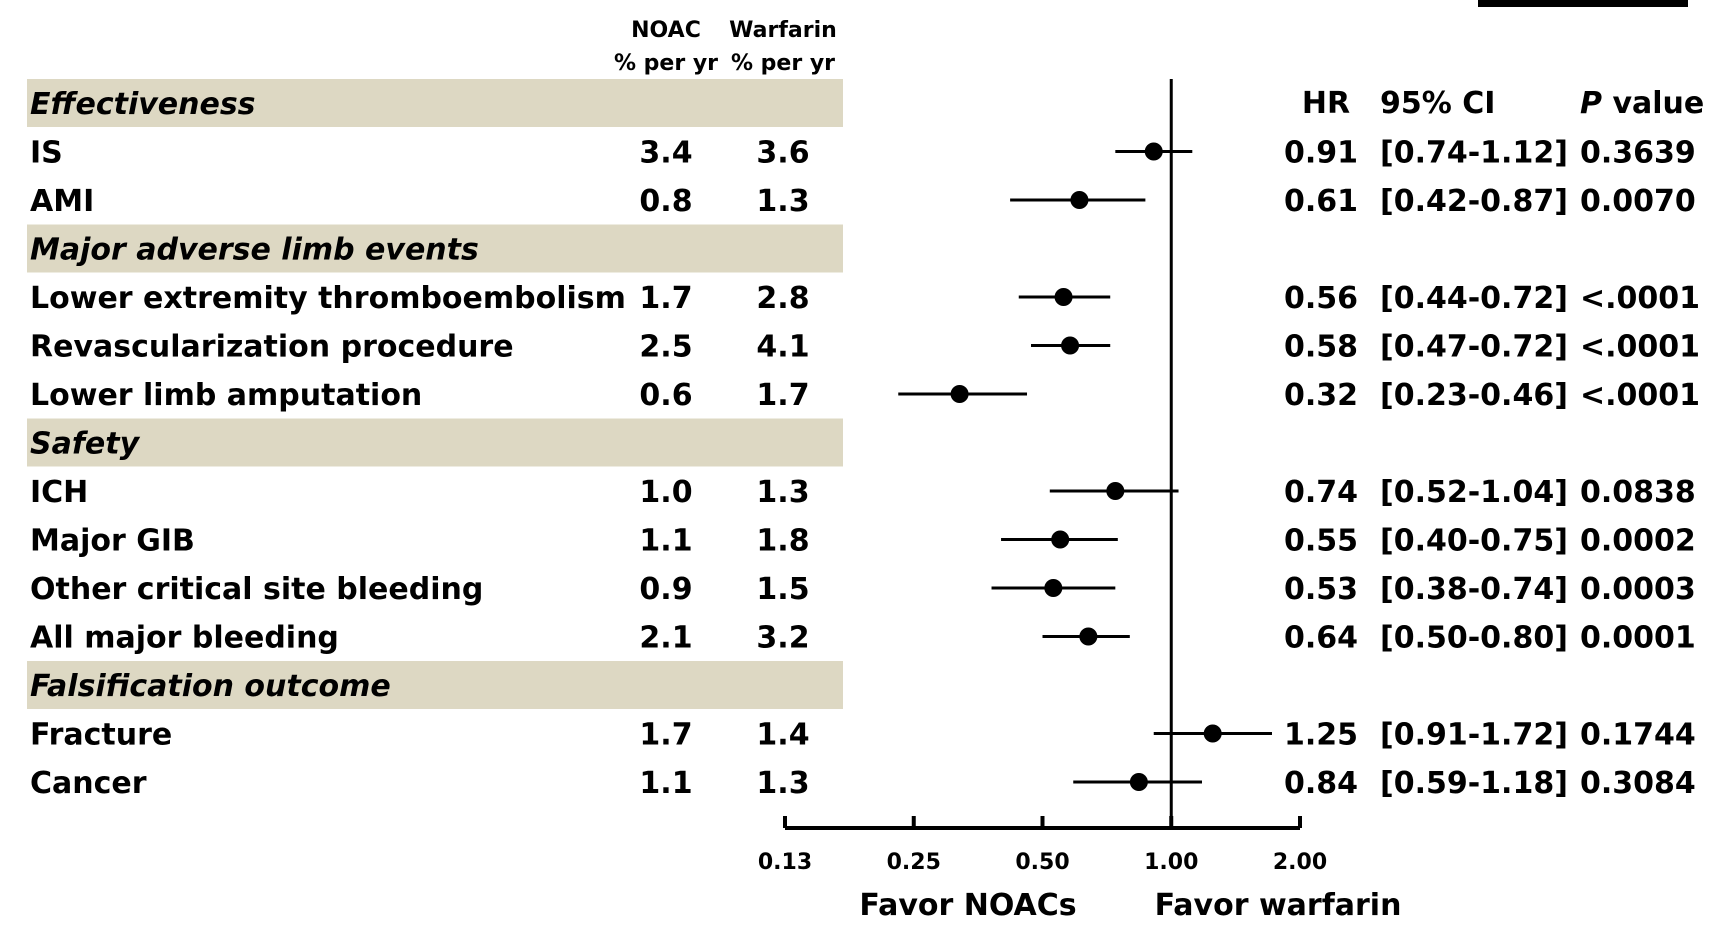  I want to click on p-value: 0.3084, so click(1638, 783).